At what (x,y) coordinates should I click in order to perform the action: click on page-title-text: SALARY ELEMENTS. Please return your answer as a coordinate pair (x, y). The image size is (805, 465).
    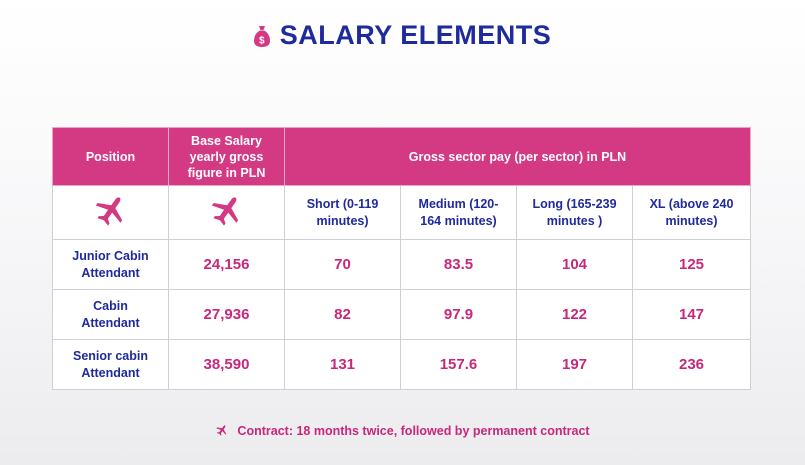
    Looking at the image, I should click on (415, 35).